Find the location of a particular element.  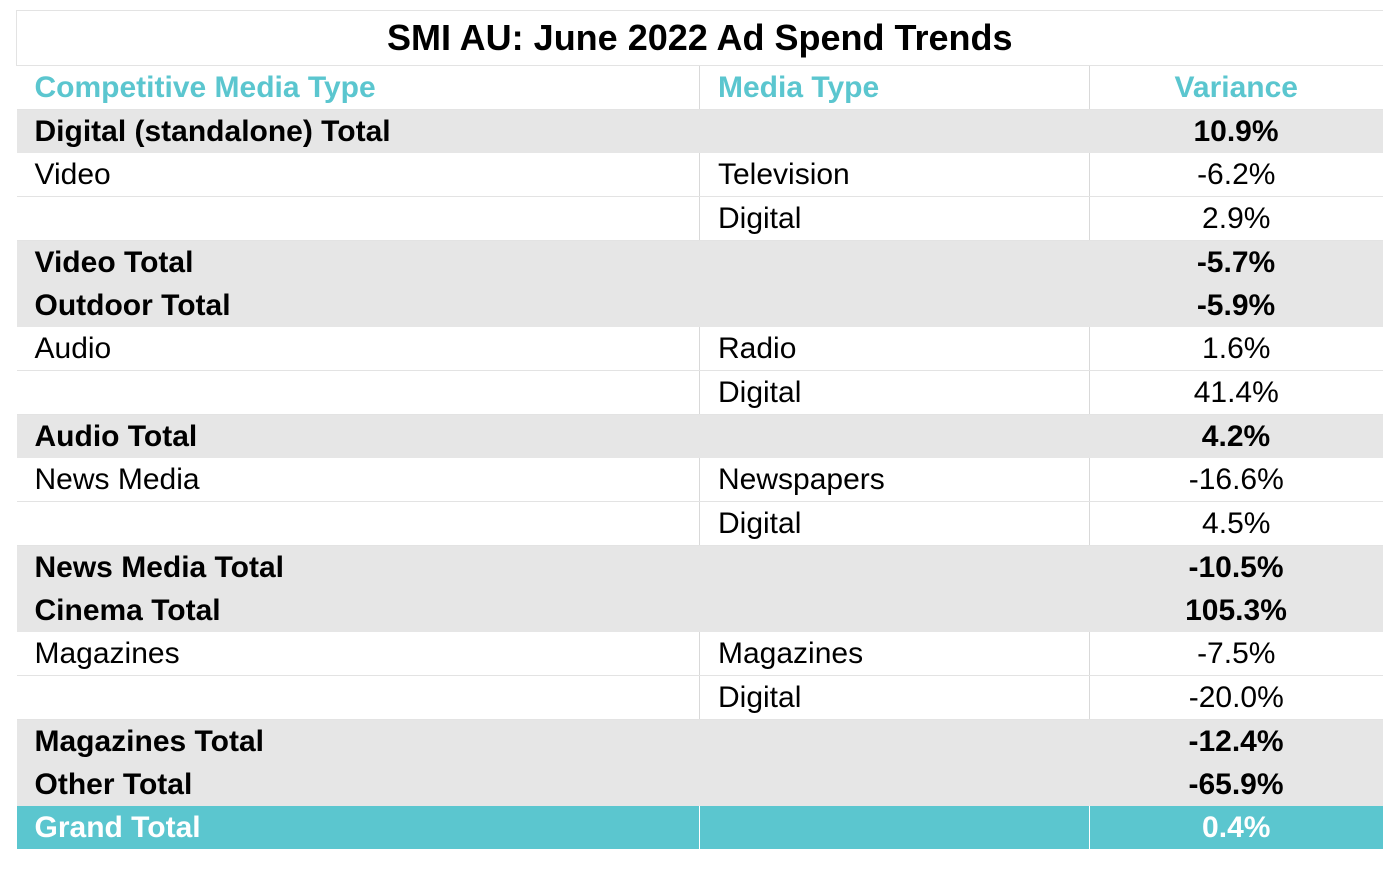

table-row: Audio Radio 1.6% is located at coordinates (699, 349).